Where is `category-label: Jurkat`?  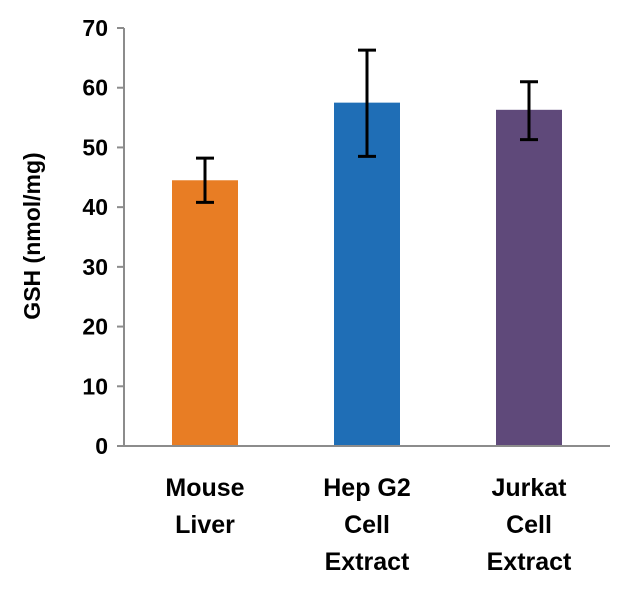
category-label: Jurkat is located at coordinates (529, 488).